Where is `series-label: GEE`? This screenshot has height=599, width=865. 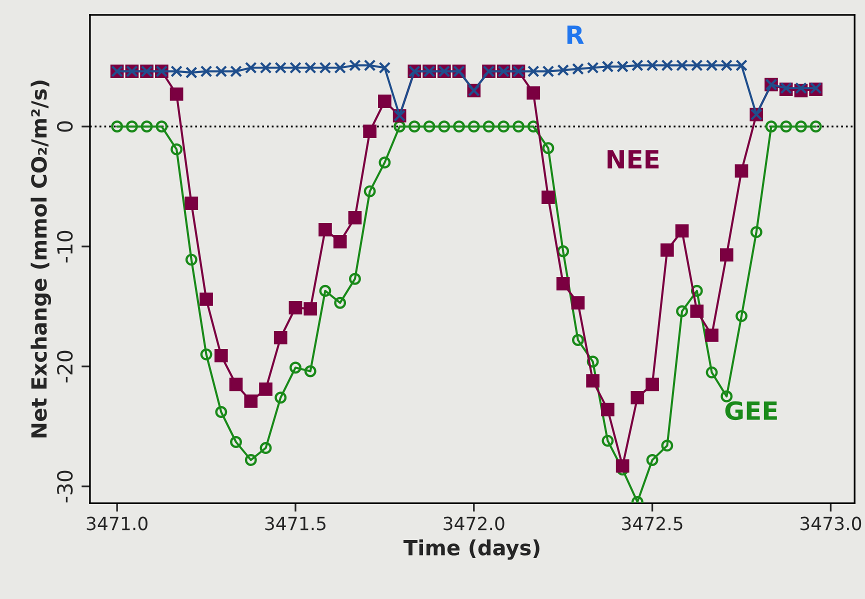 series-label: GEE is located at coordinates (751, 410).